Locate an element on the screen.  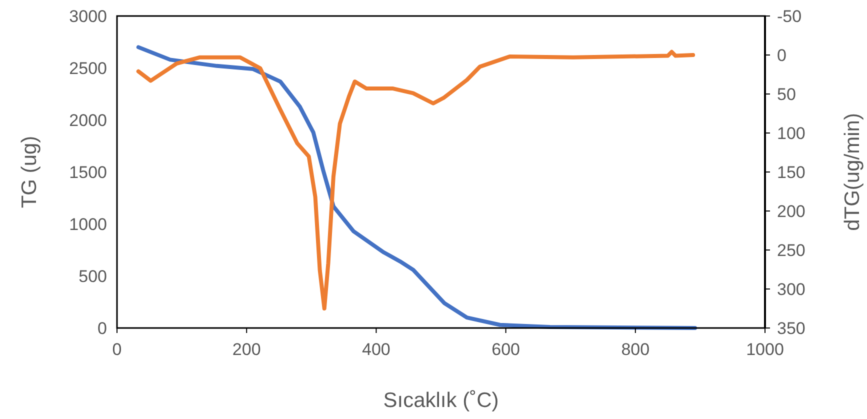
x-tick-label: 400 is located at coordinates (376, 349).